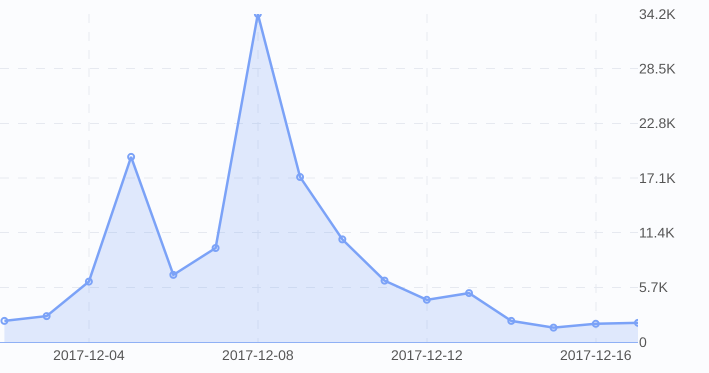 This screenshot has width=709, height=373. What do you see at coordinates (596, 354) in the screenshot?
I see `x-tick-label: 2017-12-16` at bounding box center [596, 354].